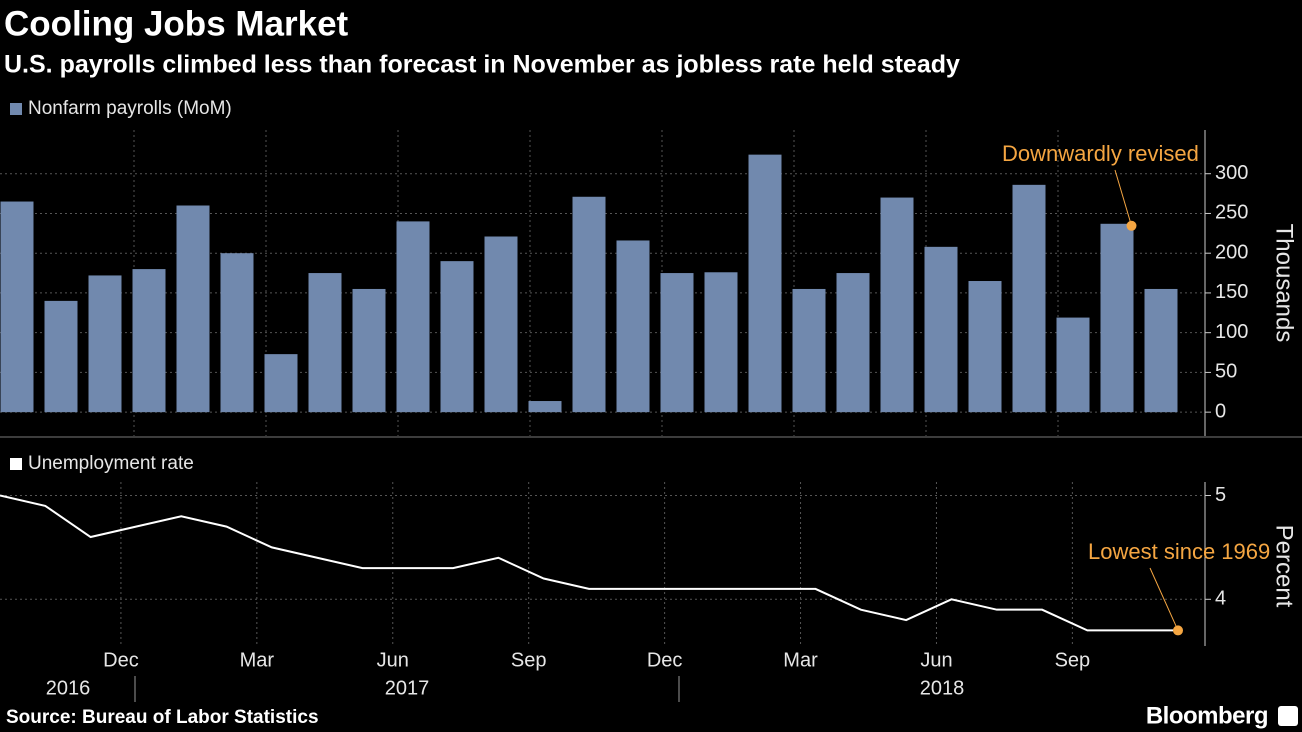 This screenshot has height=732, width=1302. What do you see at coordinates (1284, 566) in the screenshot?
I see `y-axis-label: Percent` at bounding box center [1284, 566].